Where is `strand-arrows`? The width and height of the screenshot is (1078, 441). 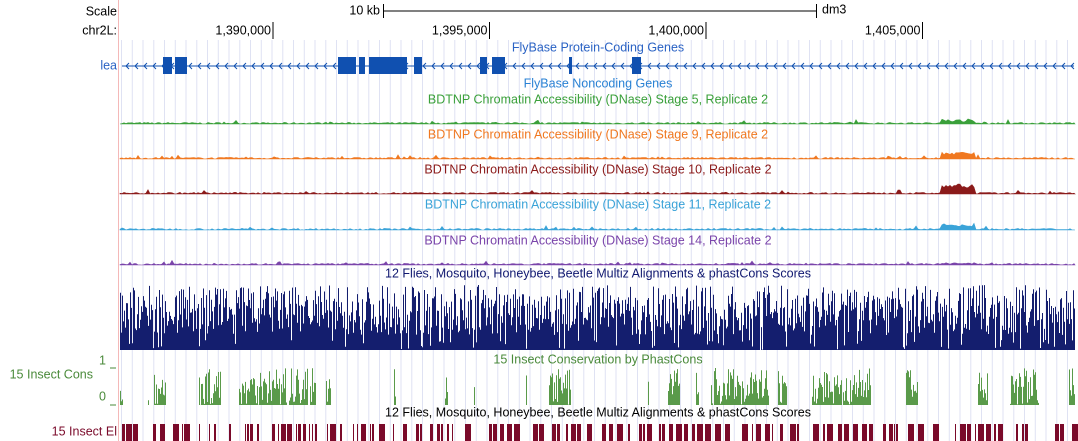
strand-arrows is located at coordinates (600, 66).